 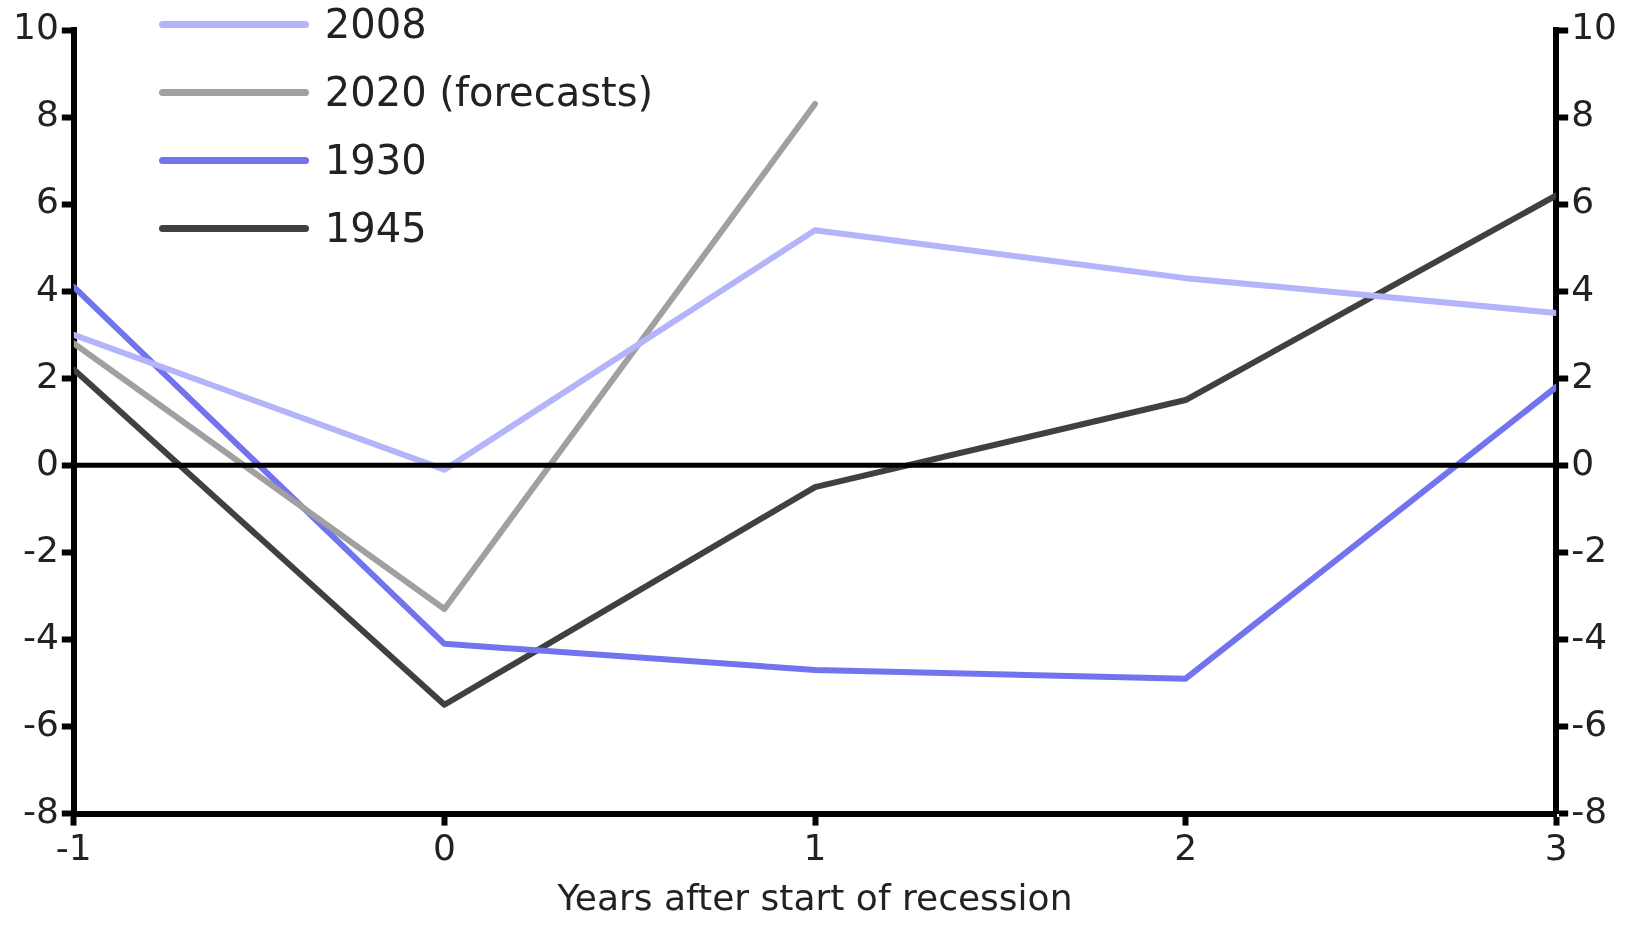 I want to click on y2-tick-label: 6, so click(x=1583, y=201).